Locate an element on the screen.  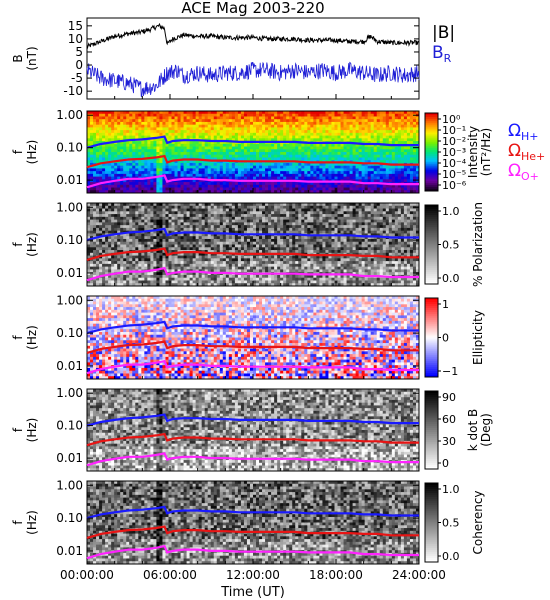
colorbar-coherency is located at coordinates (432, 522).